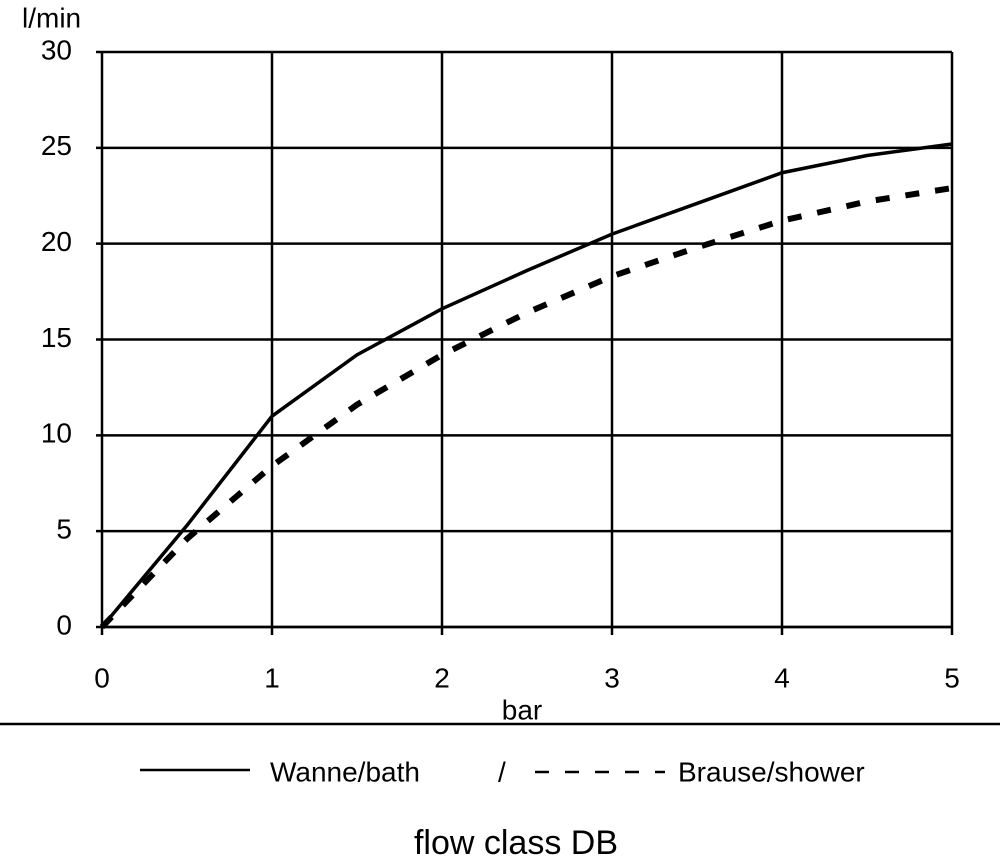 The width and height of the screenshot is (1000, 863). What do you see at coordinates (56, 337) in the screenshot?
I see `y-tick-label: 15` at bounding box center [56, 337].